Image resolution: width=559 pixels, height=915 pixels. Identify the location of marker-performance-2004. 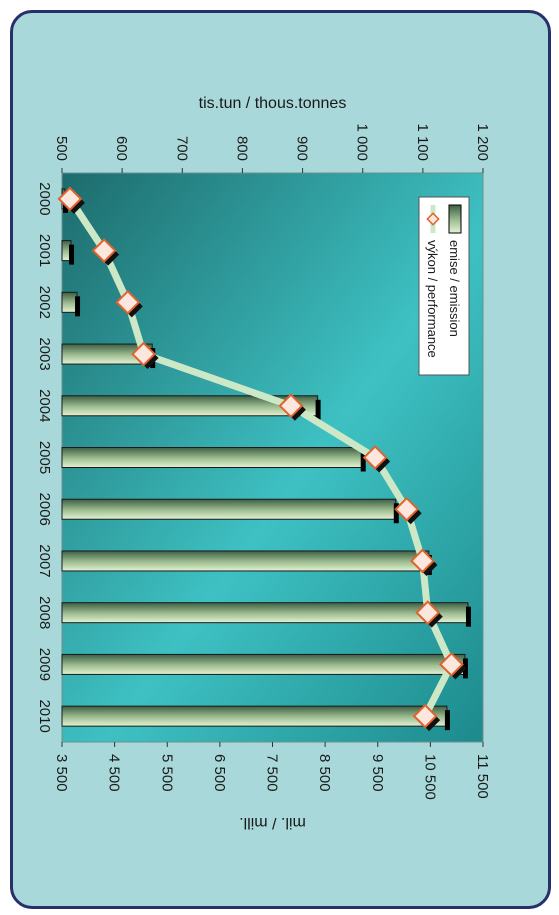
(291, 406).